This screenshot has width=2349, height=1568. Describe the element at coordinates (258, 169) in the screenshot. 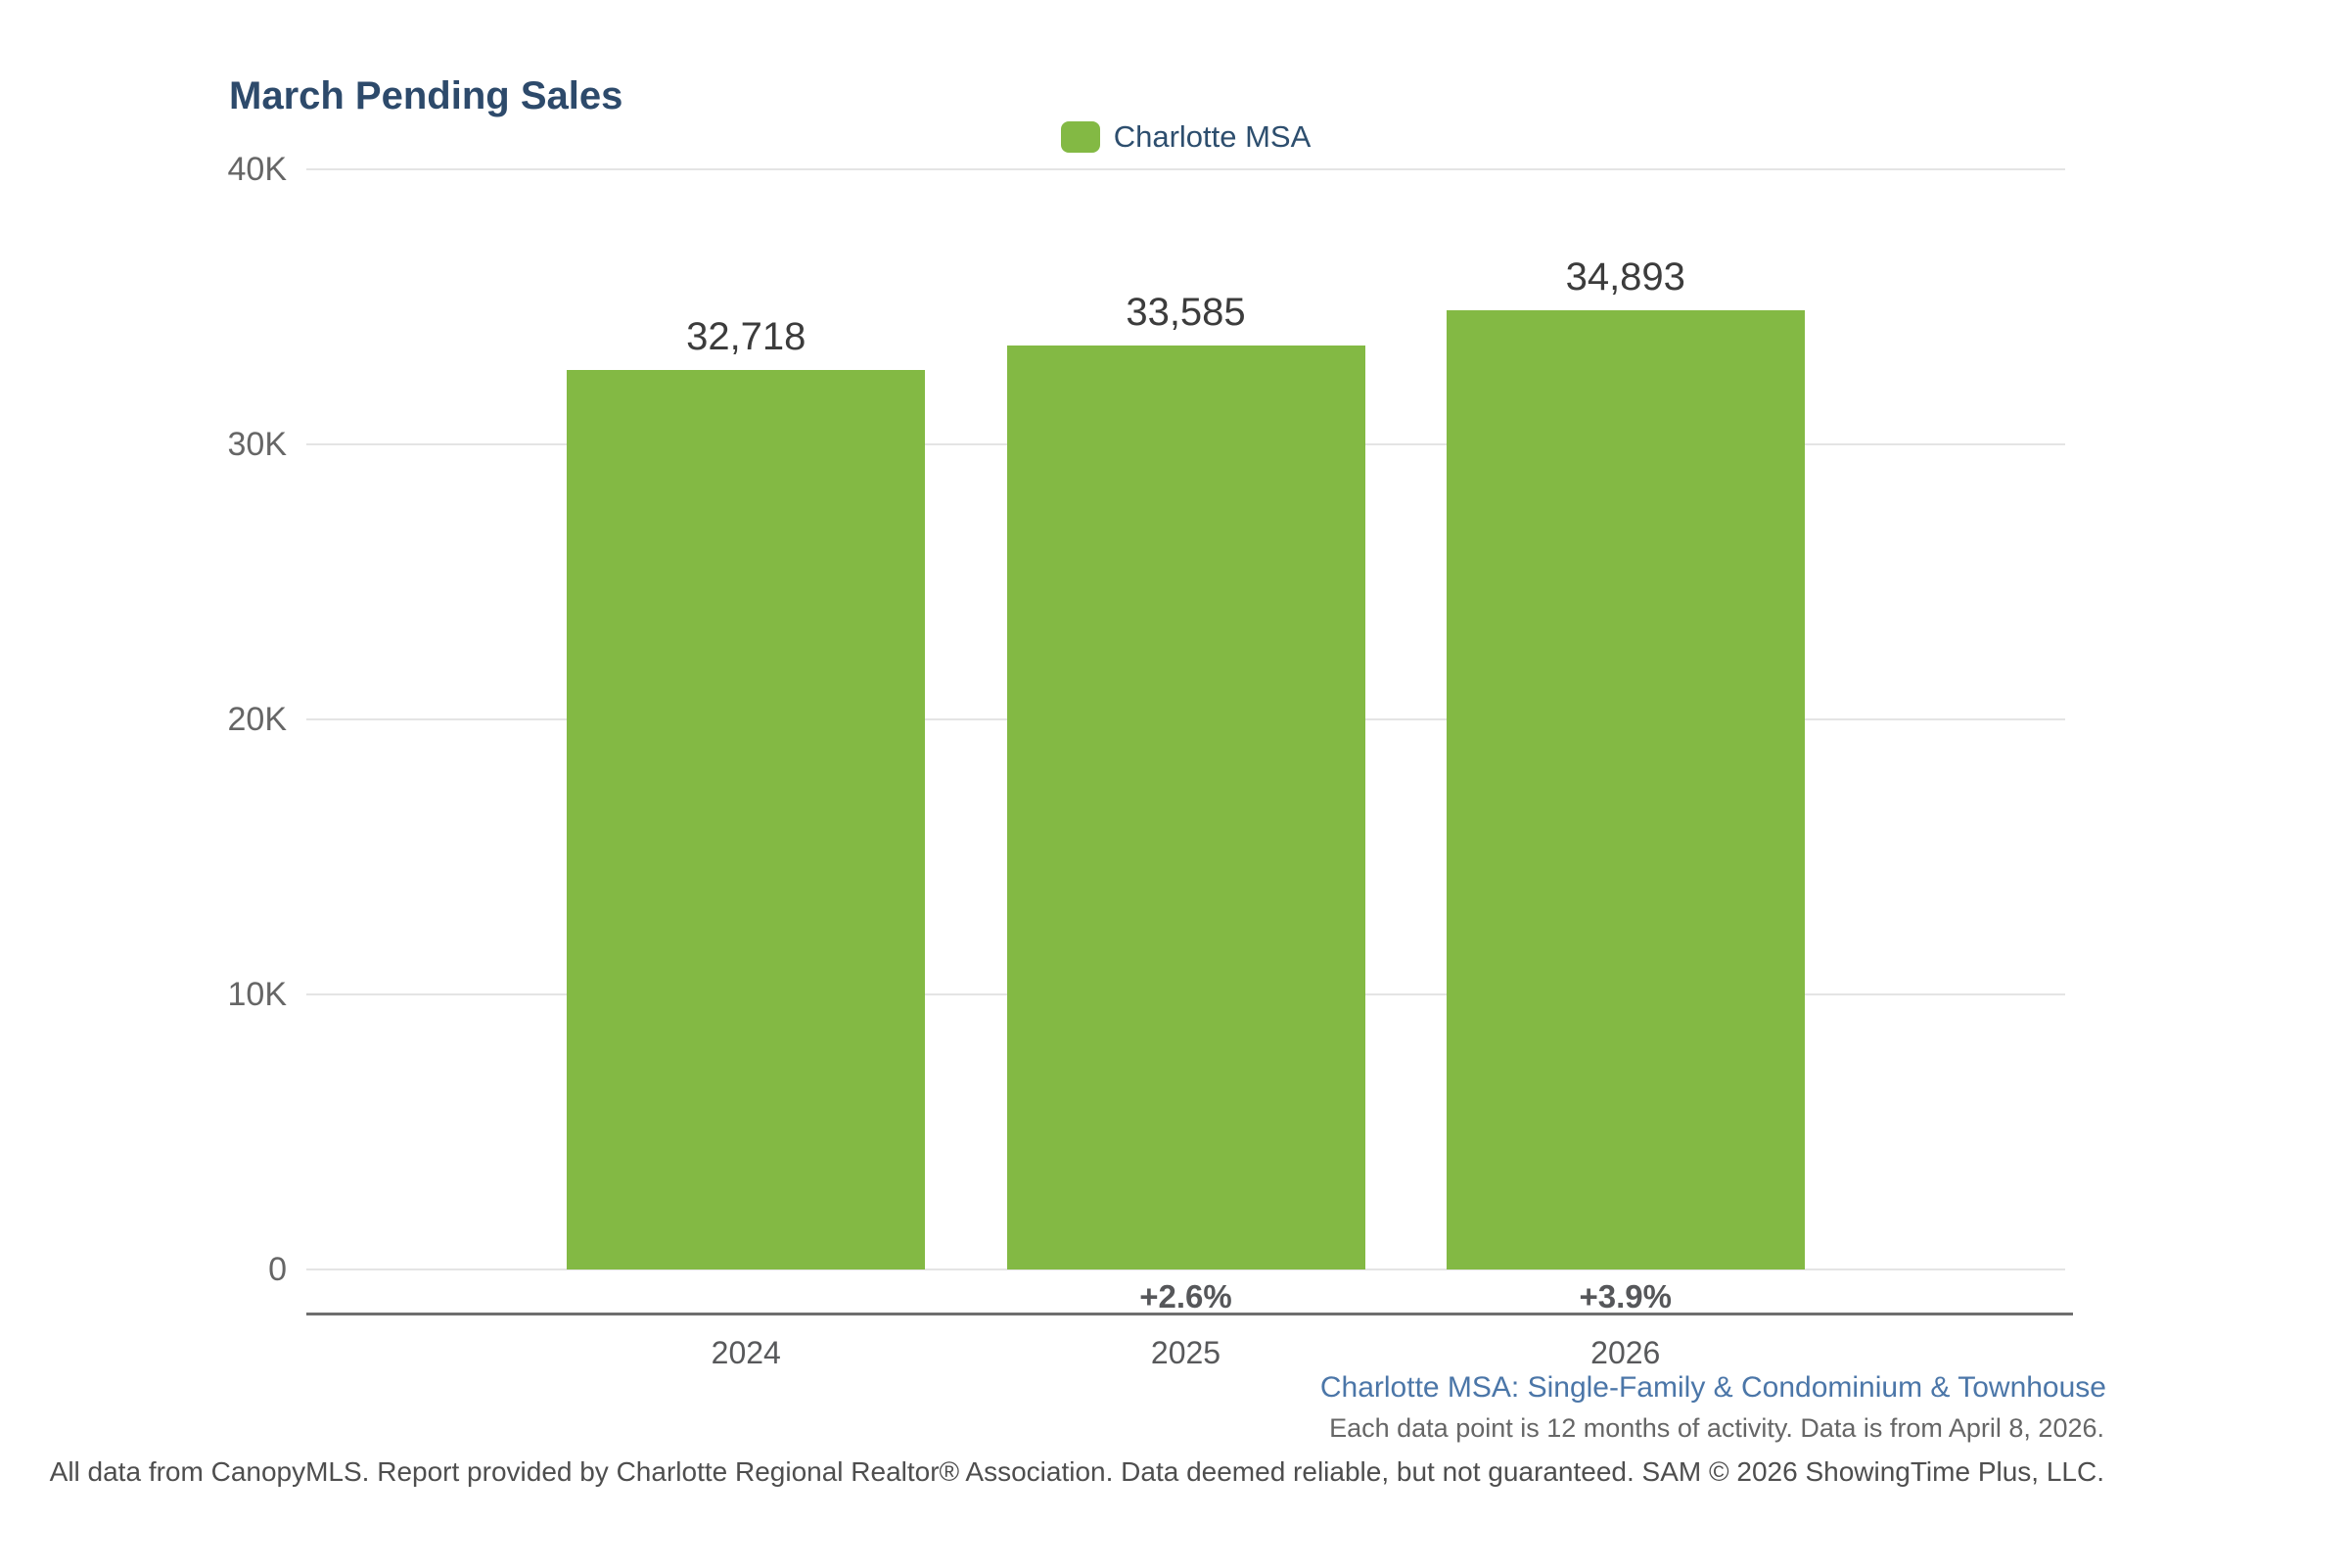

I see `y-tick-label-40k: 40K` at that location.